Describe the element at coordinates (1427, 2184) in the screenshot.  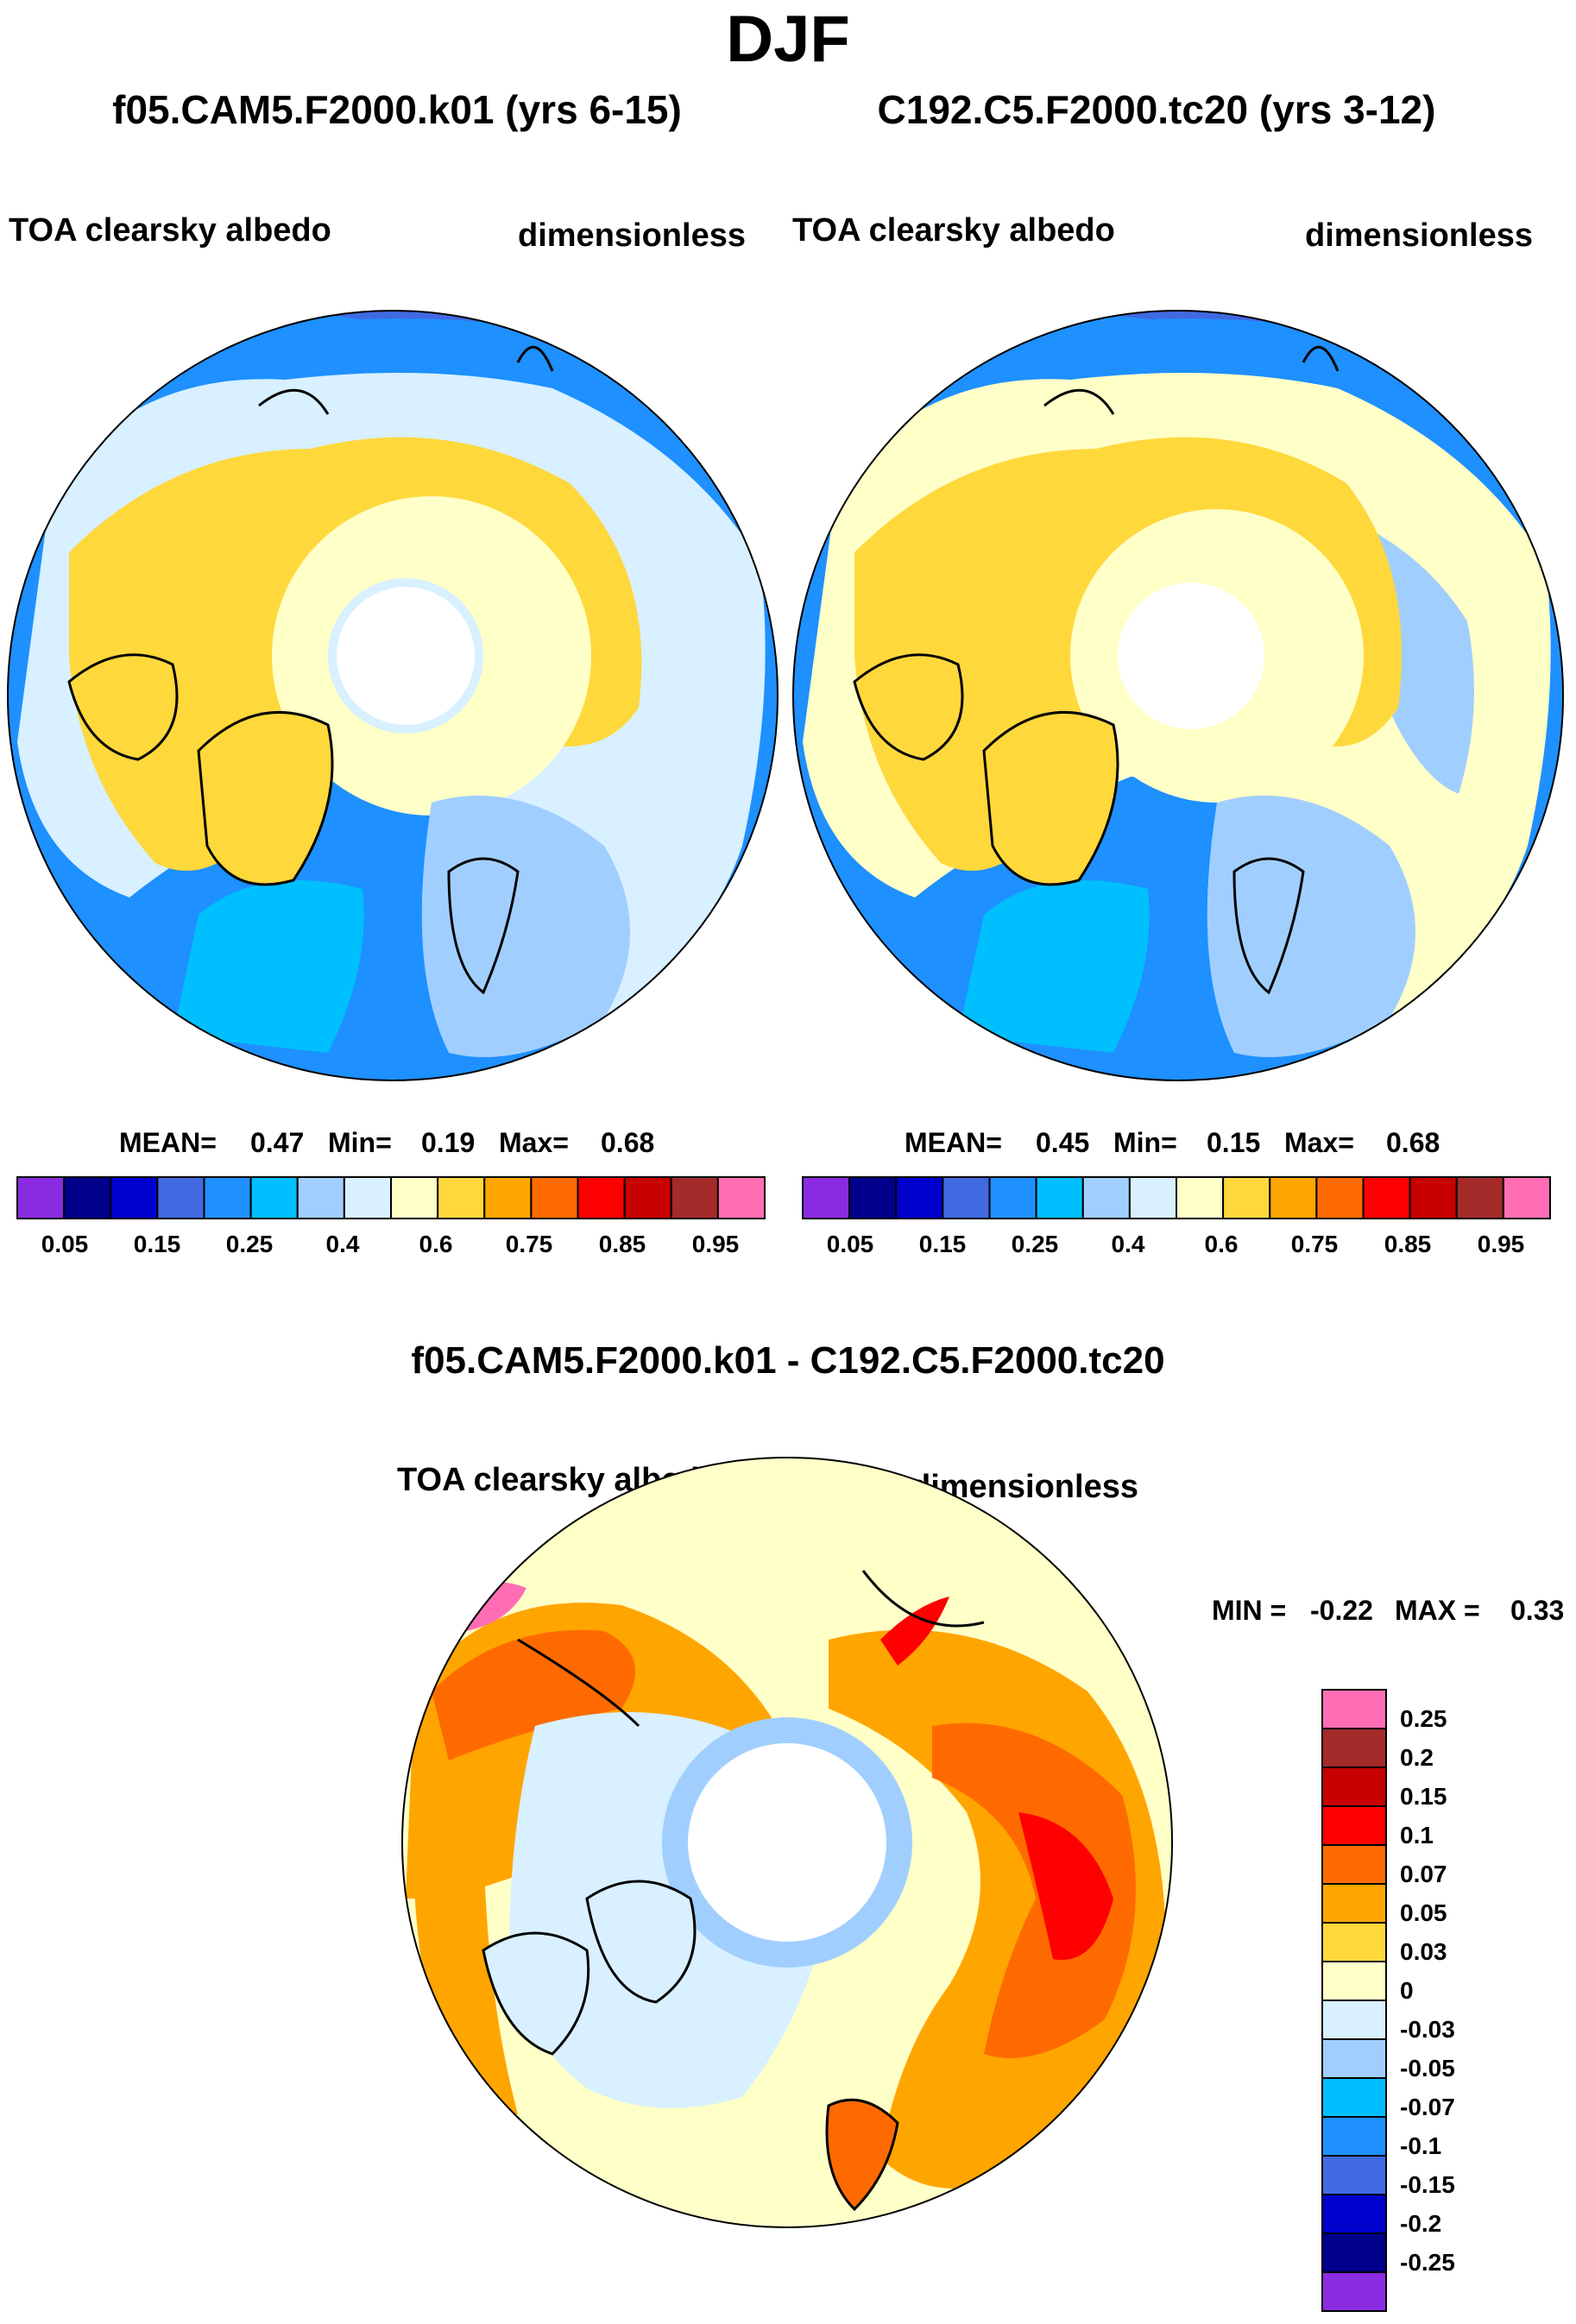
I see `diff-colorbar-tick: -0.15` at that location.